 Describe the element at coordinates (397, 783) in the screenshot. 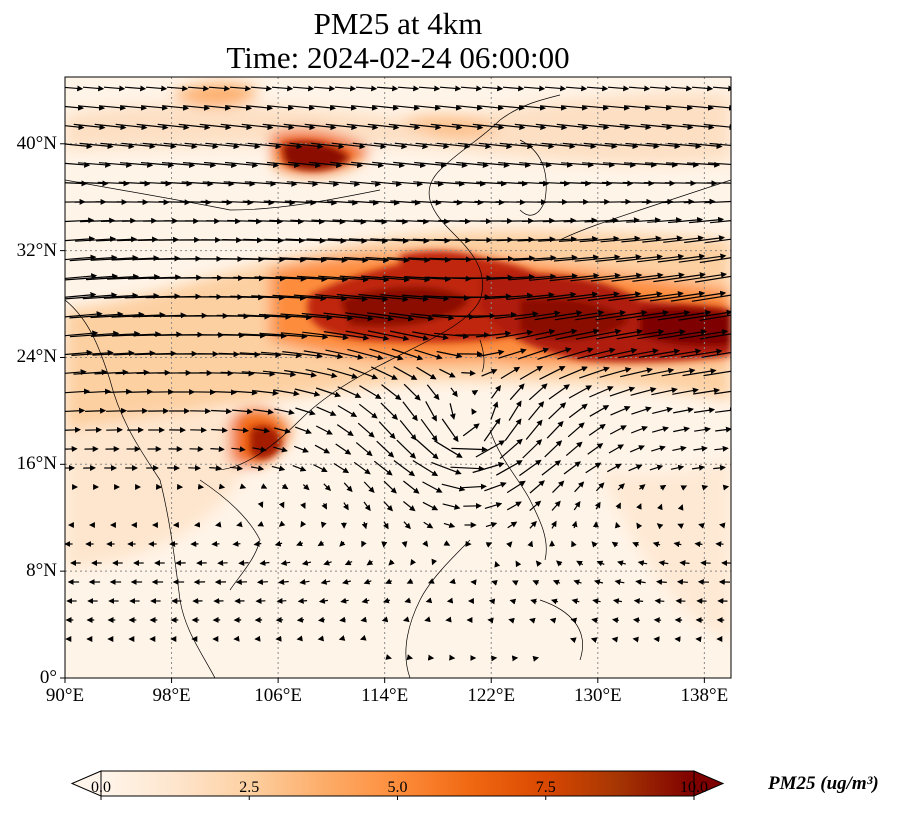

I see `colorbar-gradient` at that location.